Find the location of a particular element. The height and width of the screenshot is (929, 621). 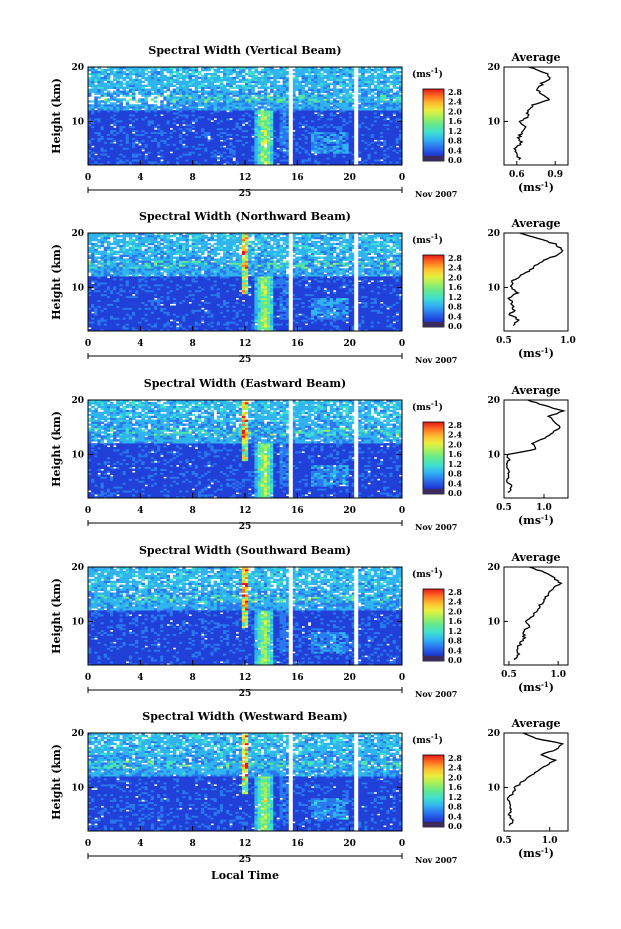

colorbar-tick-label: 2.8 is located at coordinates (455, 92).